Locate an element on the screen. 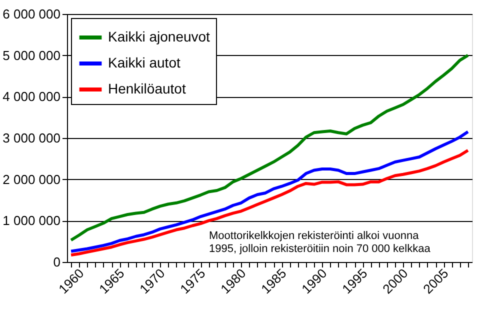  y-tick-label: 5 000 000 is located at coordinates (31, 55).